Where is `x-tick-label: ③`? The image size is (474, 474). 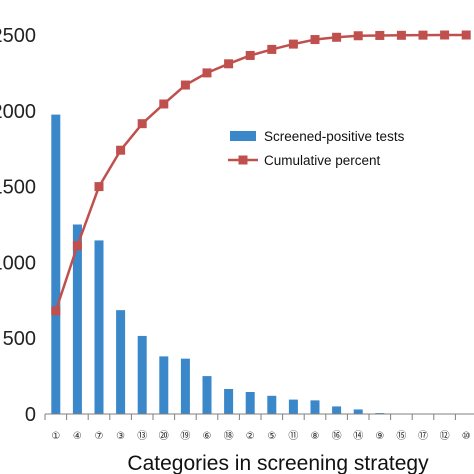
x-tick-label: ③ is located at coordinates (120, 436).